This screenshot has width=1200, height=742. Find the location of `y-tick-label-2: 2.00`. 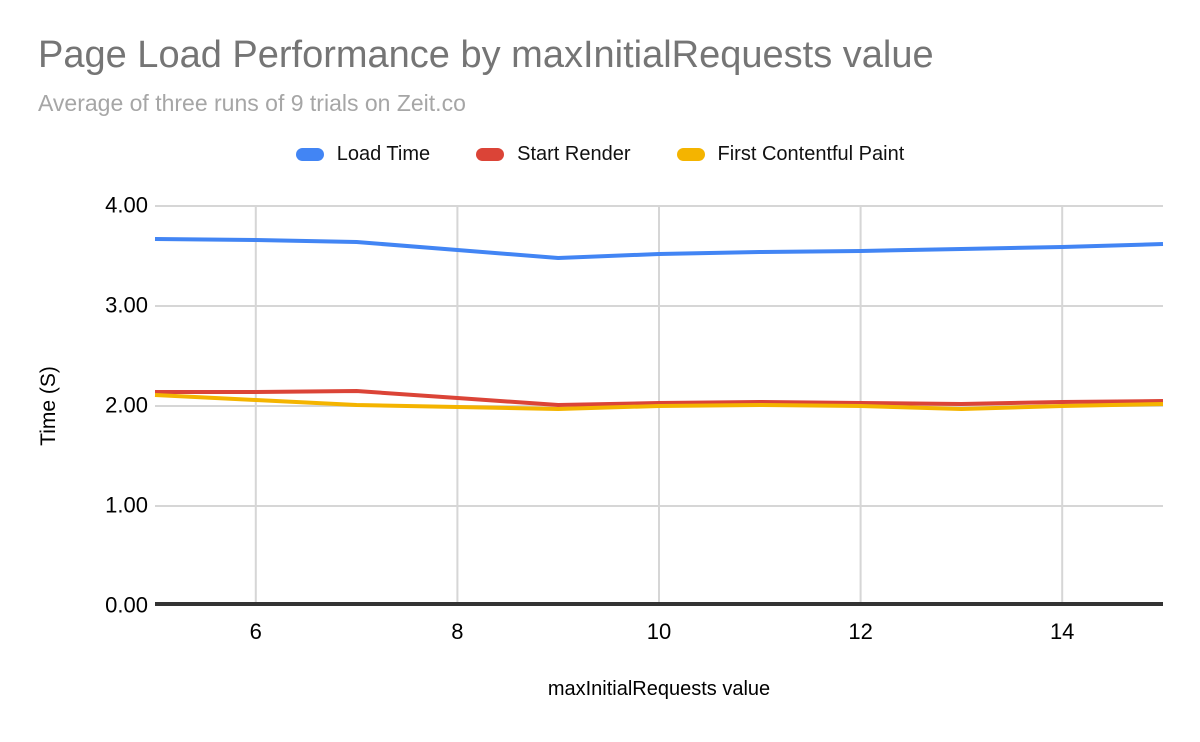

y-tick-label-2: 2.00 is located at coordinates (126, 405).